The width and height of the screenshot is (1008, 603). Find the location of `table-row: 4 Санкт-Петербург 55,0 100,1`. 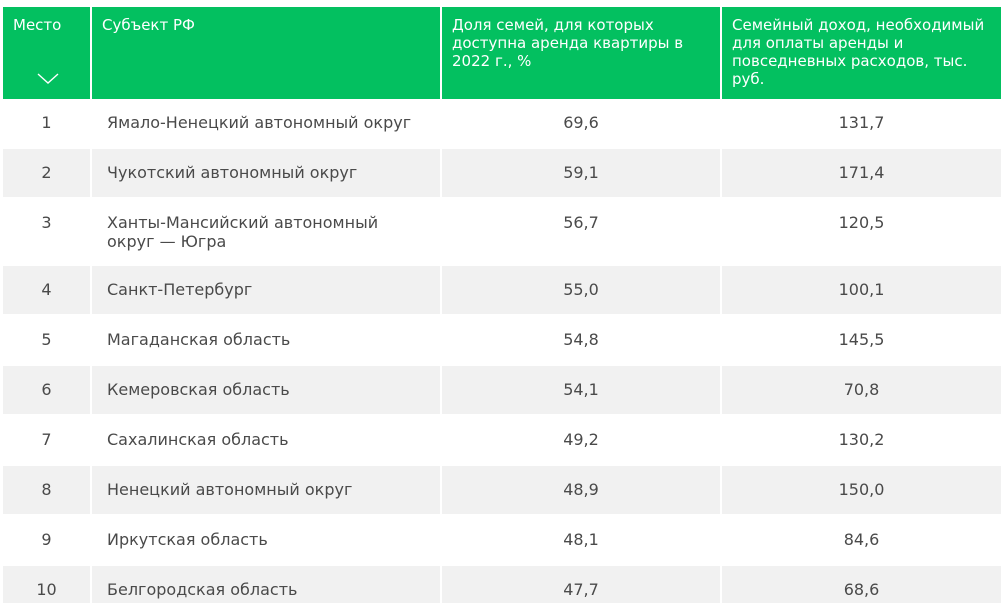

table-row: 4 Санкт-Петербург 55,0 100,1 is located at coordinates (502, 291).